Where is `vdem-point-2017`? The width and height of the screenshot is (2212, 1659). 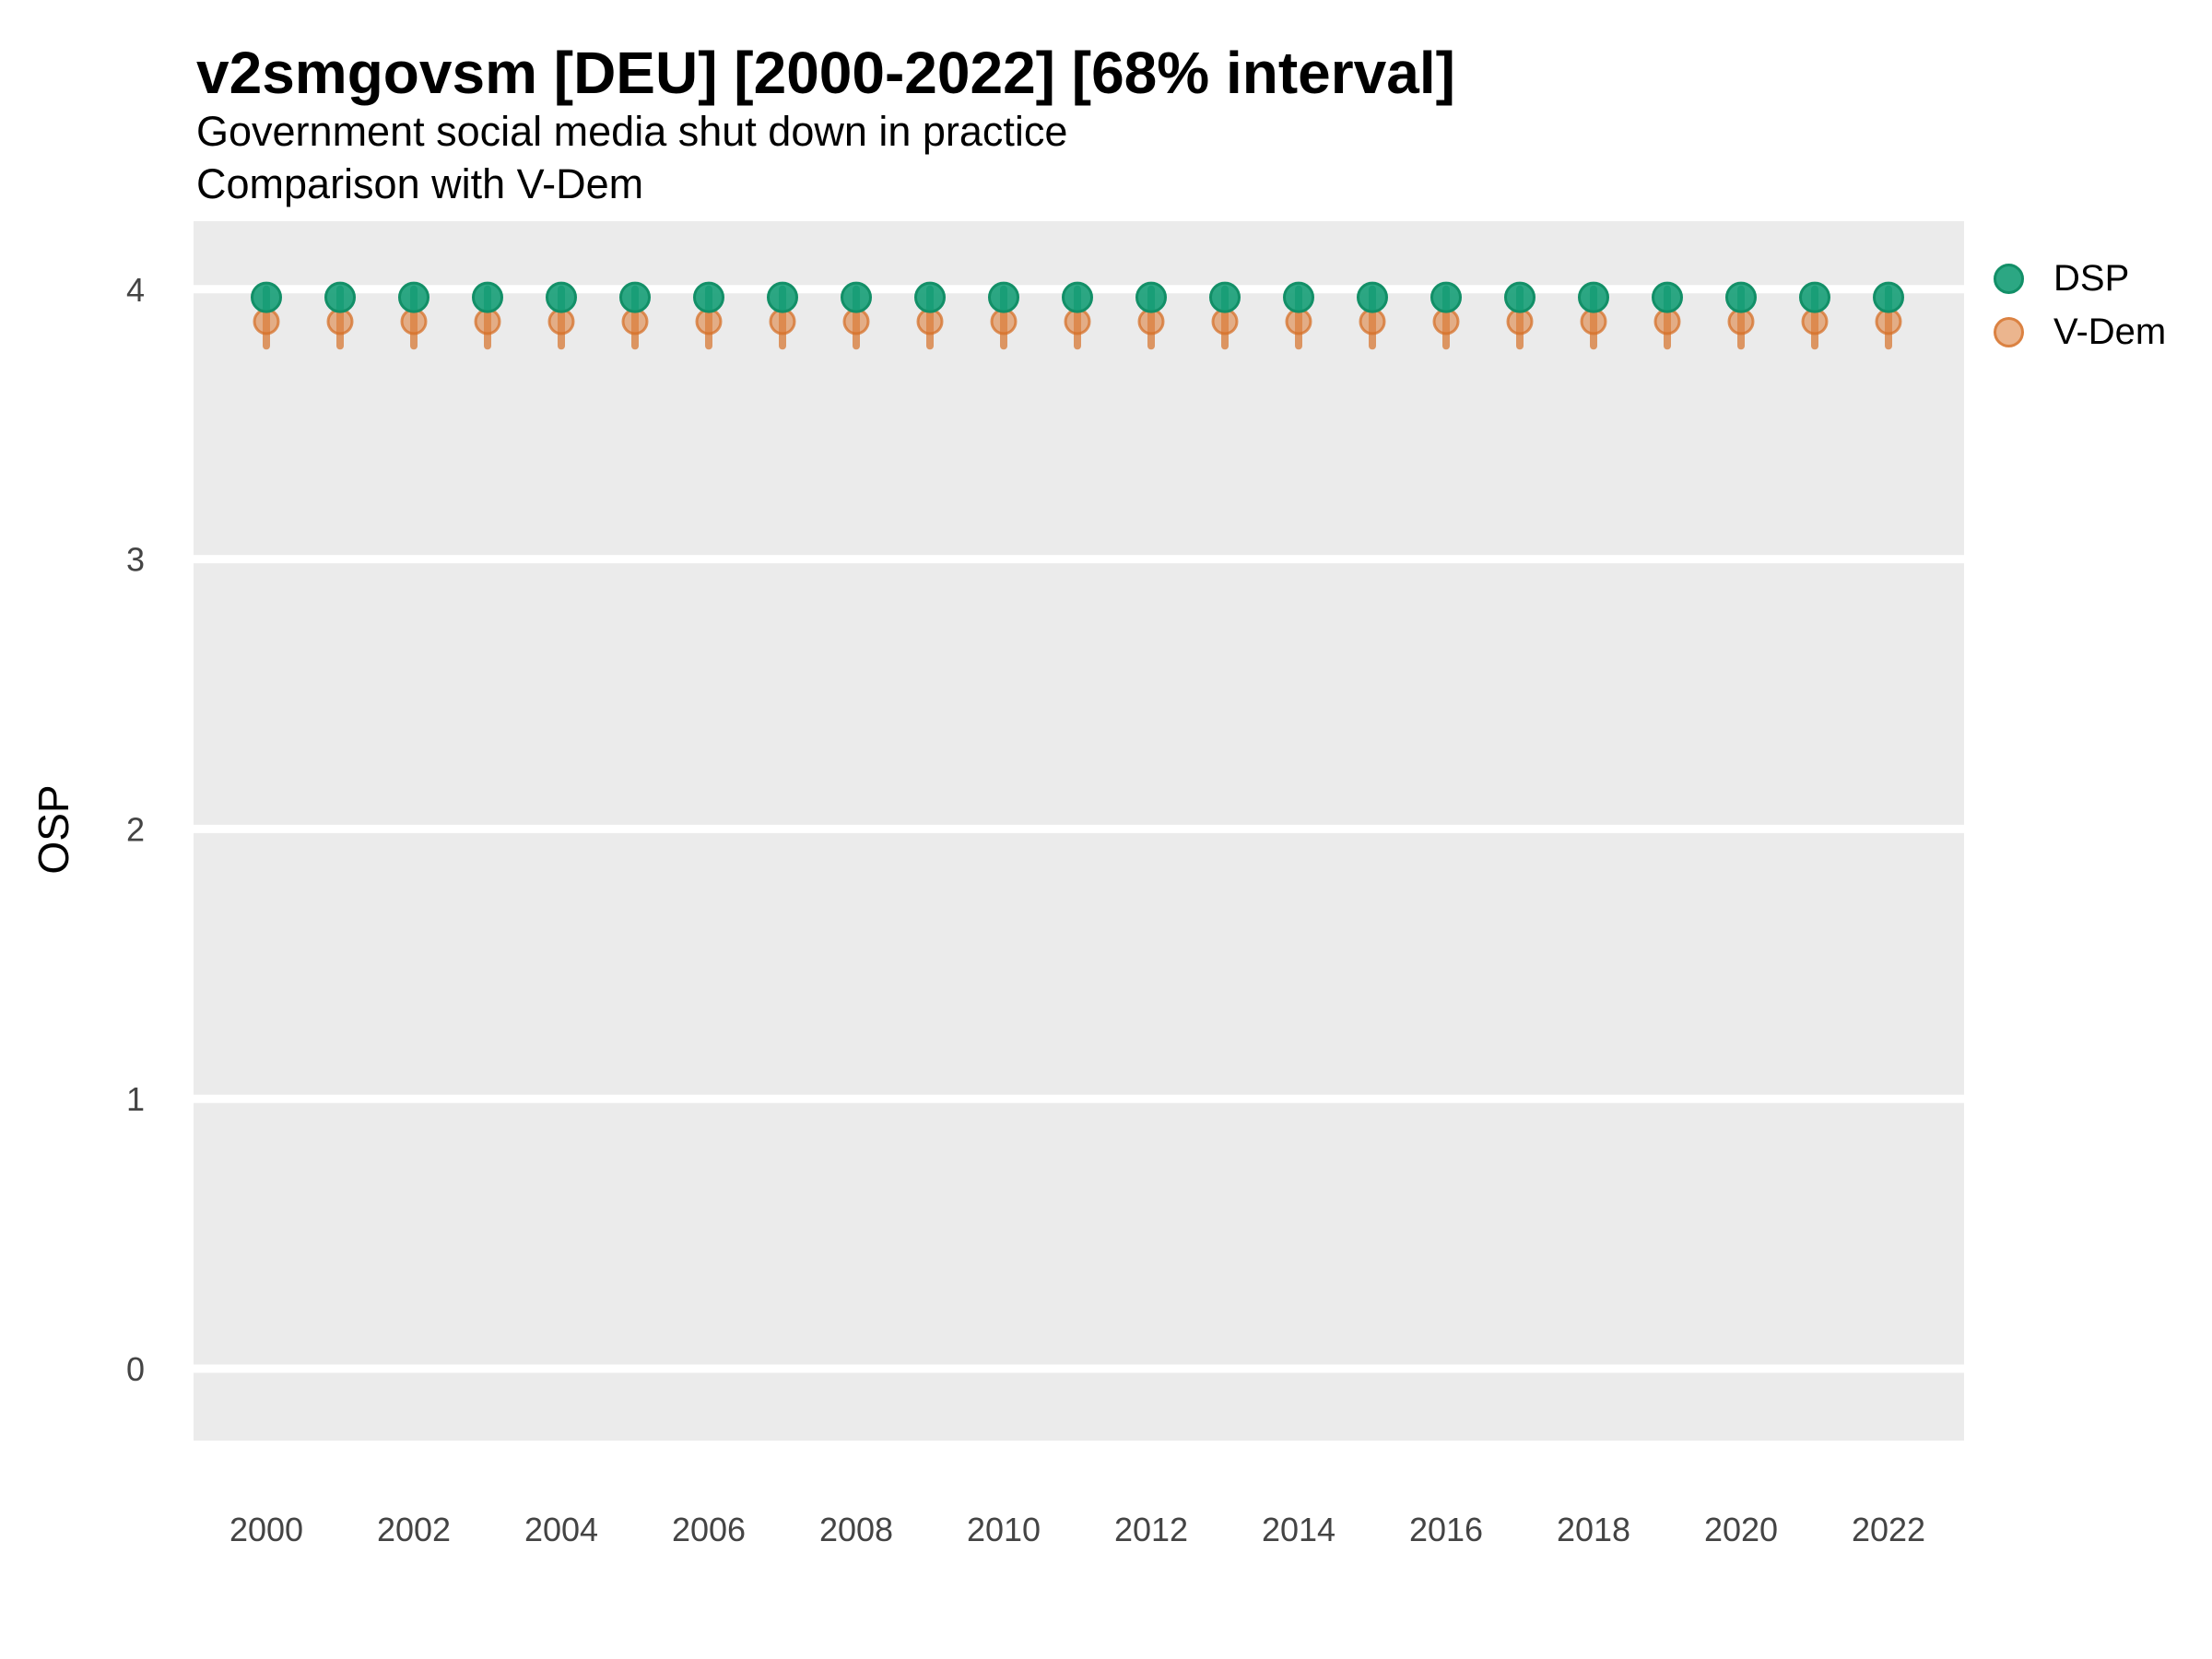
vdem-point-2017 is located at coordinates (1520, 321).